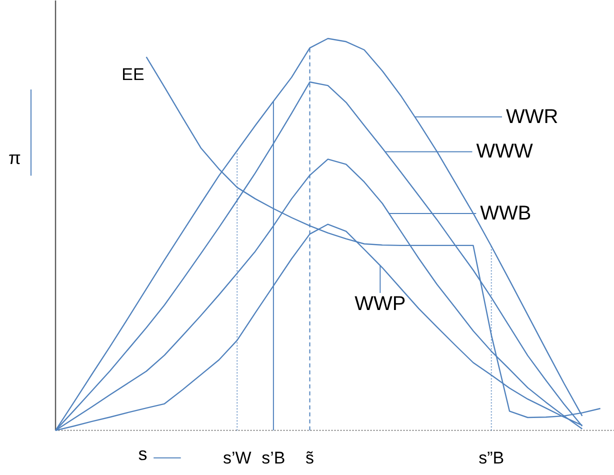 Image resolution: width=614 pixels, height=475 pixels. I want to click on x-tick-label: s’B, so click(274, 458).